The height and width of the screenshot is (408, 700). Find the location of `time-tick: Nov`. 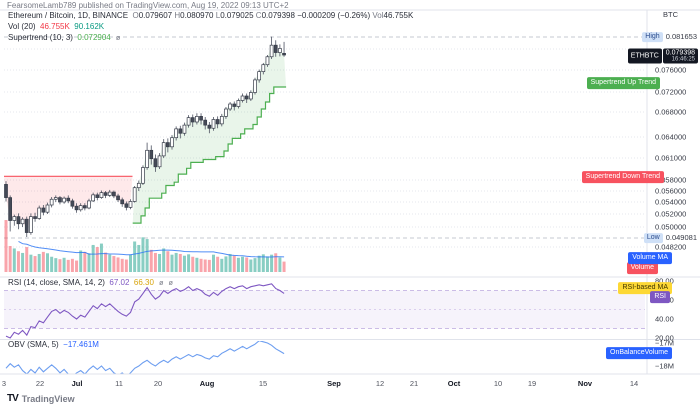

time-tick: Nov is located at coordinates (585, 383).